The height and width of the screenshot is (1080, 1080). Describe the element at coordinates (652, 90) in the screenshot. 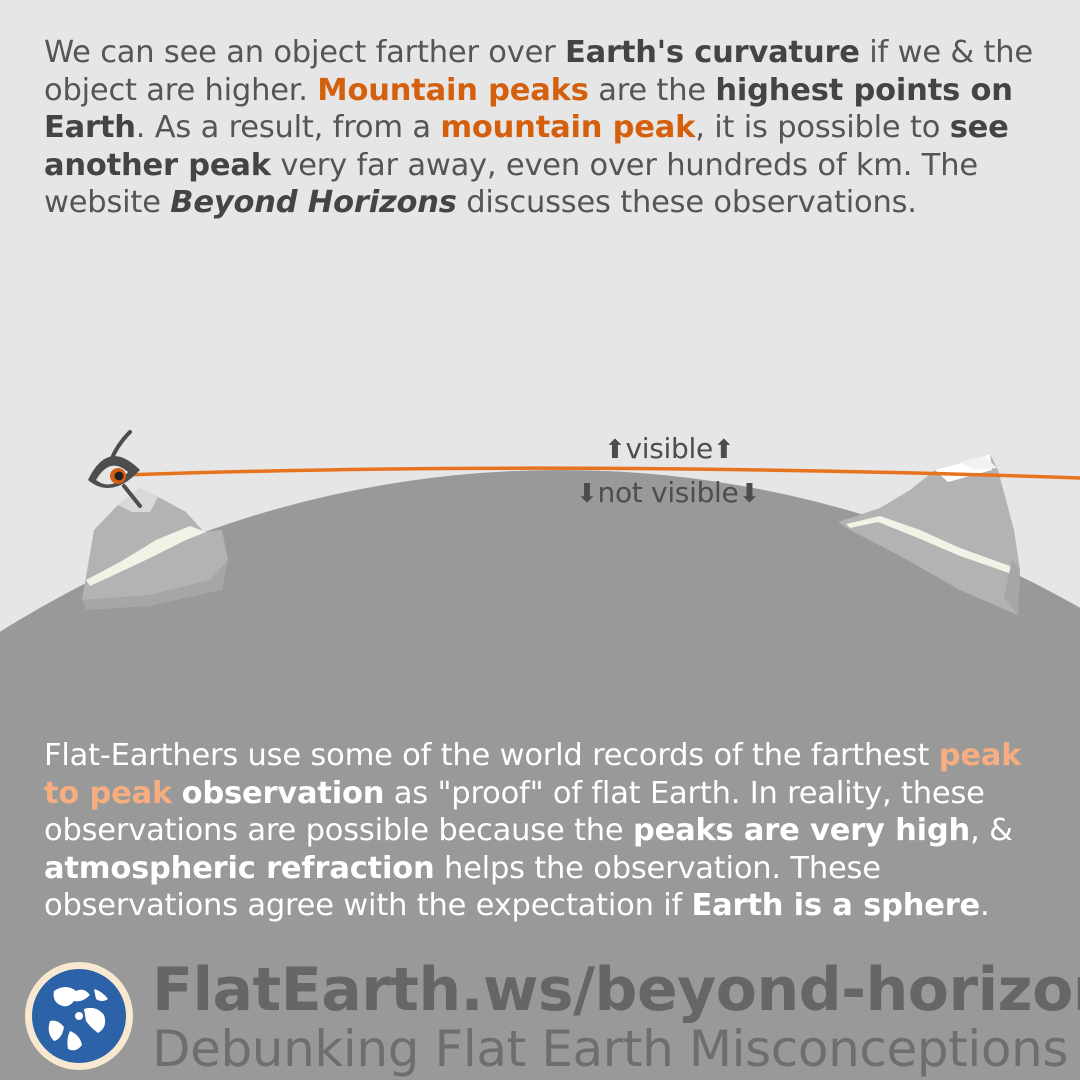

I see `intro-text: are the` at that location.